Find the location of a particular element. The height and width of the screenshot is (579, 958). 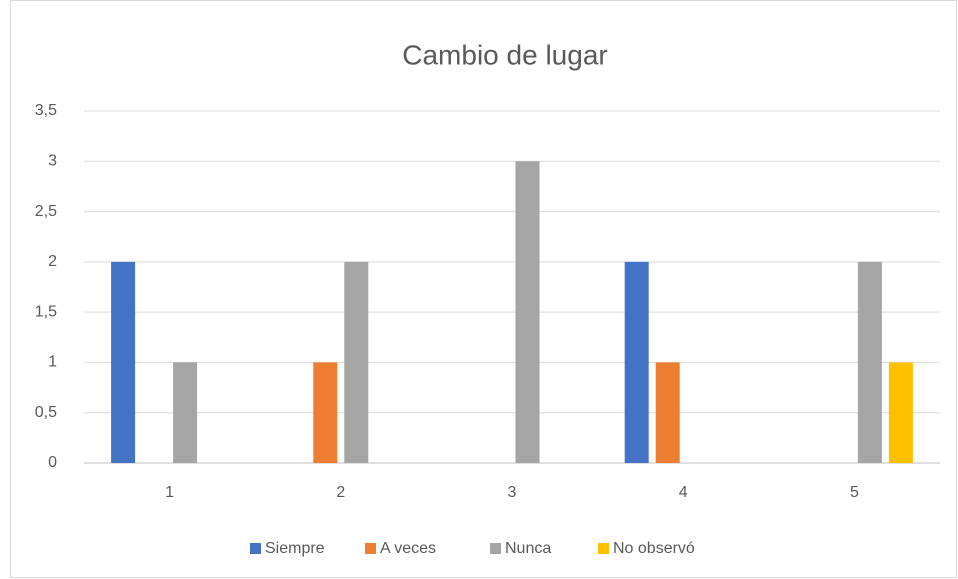

chart-title: Cambio de lugar is located at coordinates (504, 54).